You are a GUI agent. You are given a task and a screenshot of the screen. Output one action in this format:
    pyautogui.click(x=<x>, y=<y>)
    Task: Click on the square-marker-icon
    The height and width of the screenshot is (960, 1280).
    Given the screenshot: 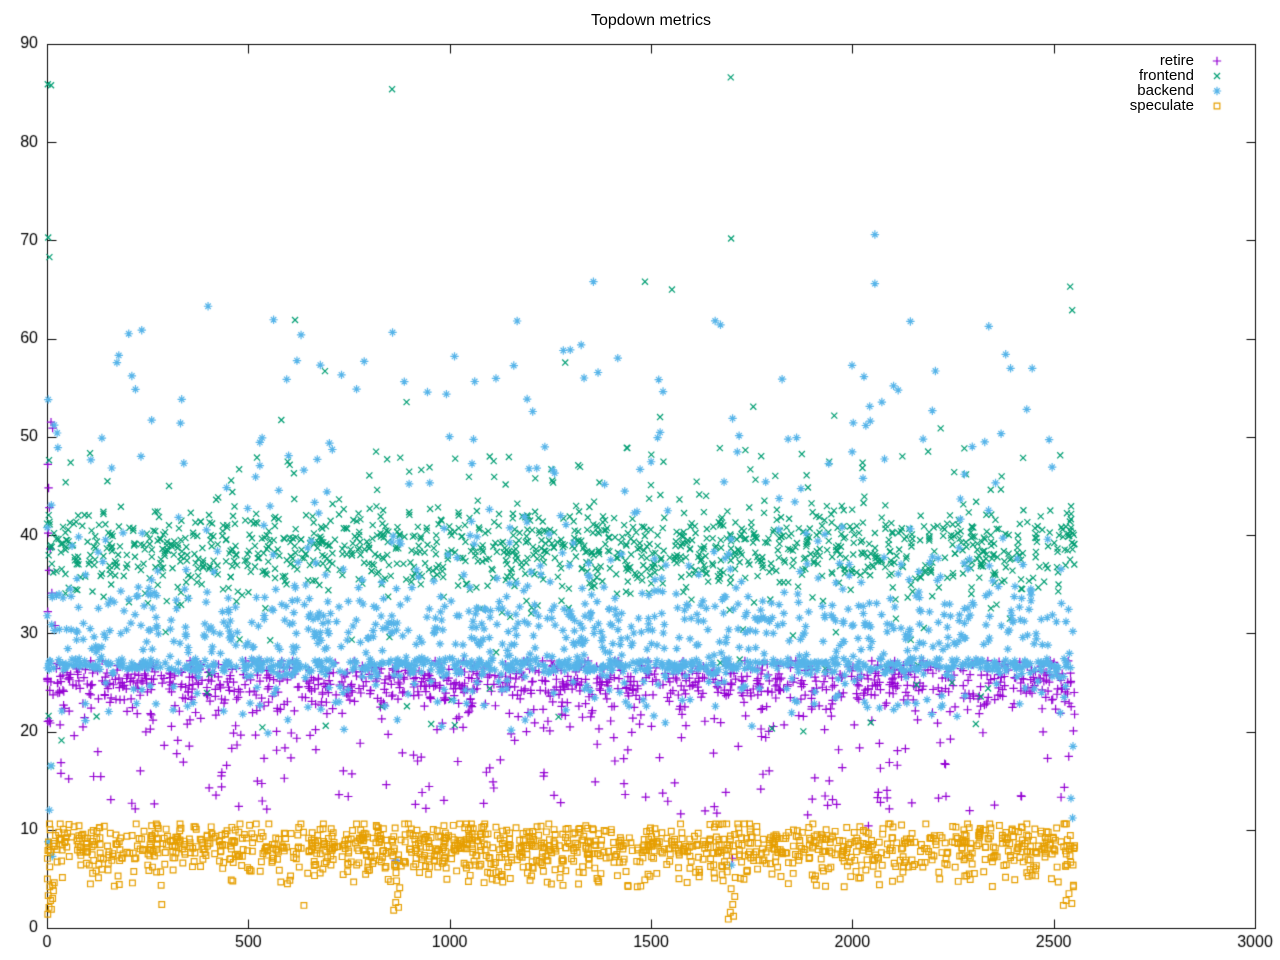 What is the action you would take?
    pyautogui.click(x=1217, y=105)
    